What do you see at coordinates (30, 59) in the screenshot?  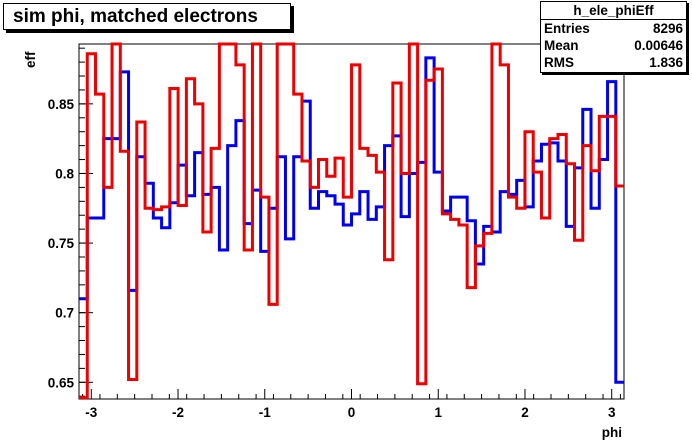 I see `y-axis-label: eff` at bounding box center [30, 59].